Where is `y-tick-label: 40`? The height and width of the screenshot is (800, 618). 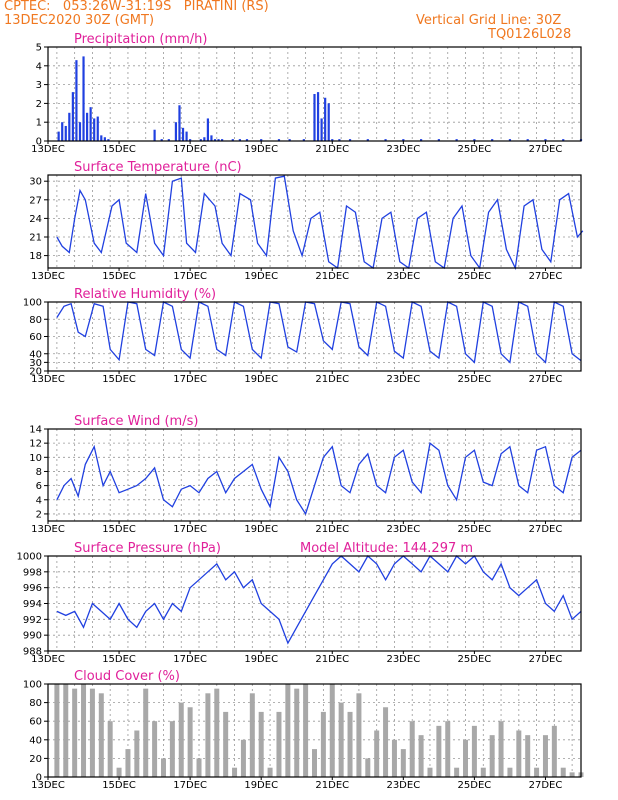
y-tick-label: 40 is located at coordinates (35, 740).